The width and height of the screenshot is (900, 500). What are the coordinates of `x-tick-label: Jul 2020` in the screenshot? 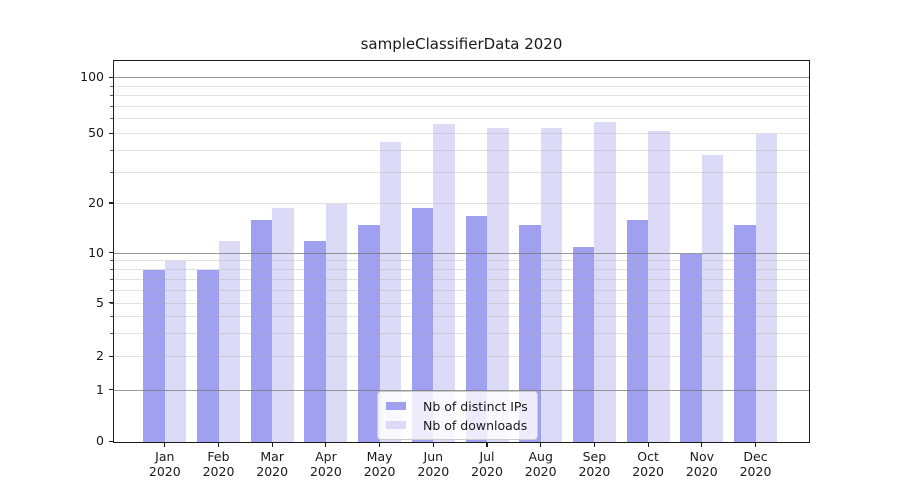 It's located at (487, 464).